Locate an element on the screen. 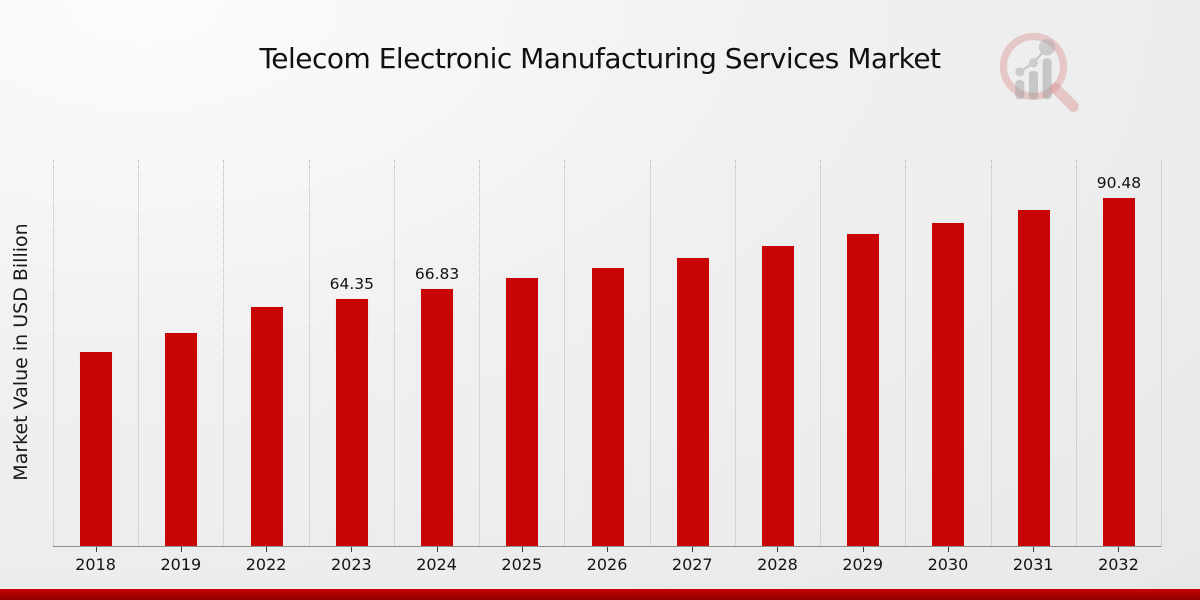 The image size is (1200, 600). x-tick-label-2029: 2029 is located at coordinates (863, 564).